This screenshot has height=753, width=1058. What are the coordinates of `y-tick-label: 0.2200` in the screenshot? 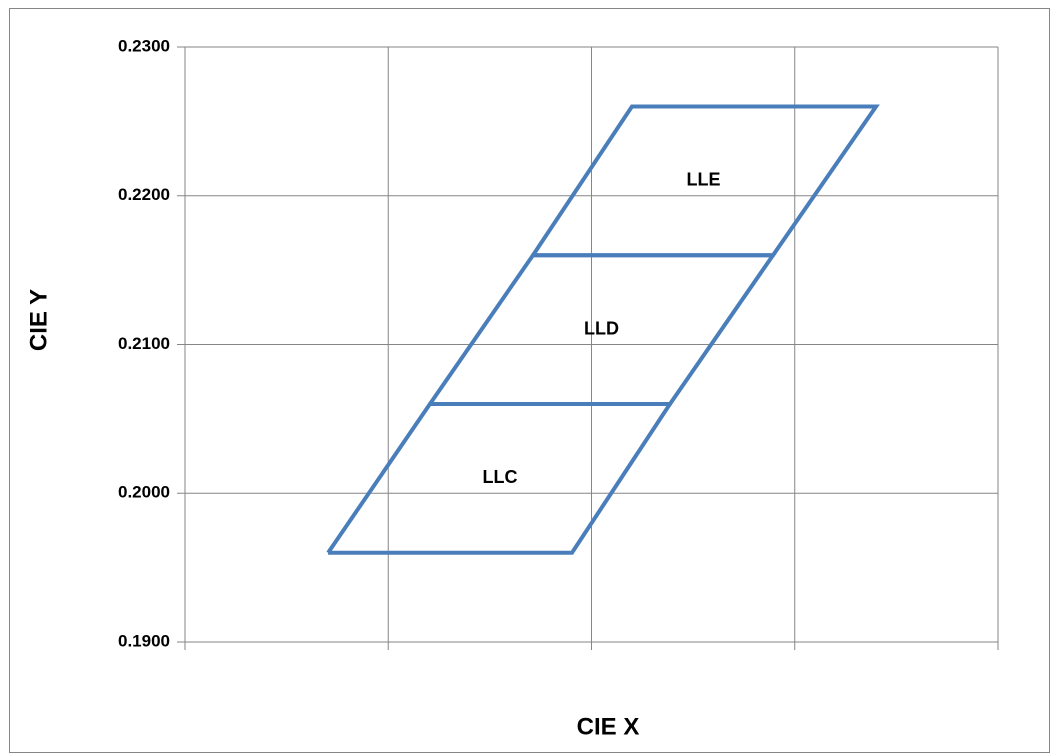 It's located at (144, 194).